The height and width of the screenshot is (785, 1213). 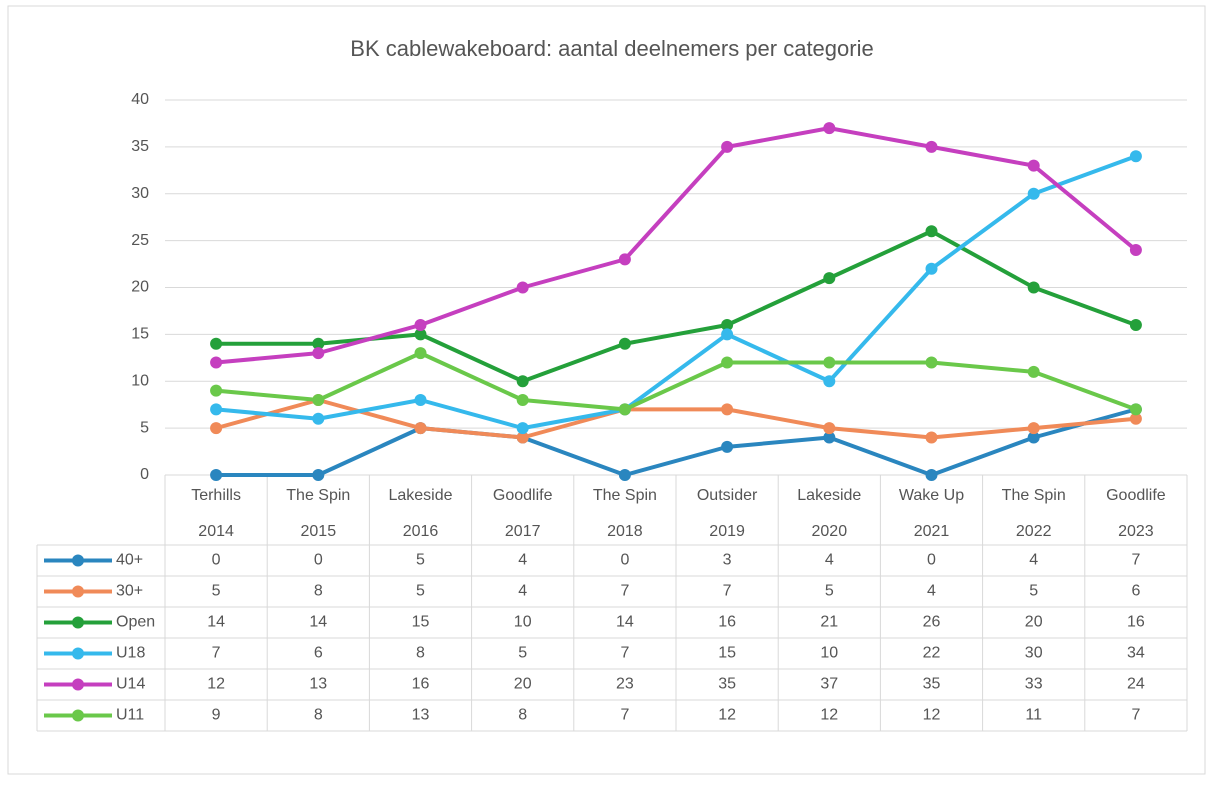 I want to click on x-tick-label: Terhills, so click(x=216, y=495).